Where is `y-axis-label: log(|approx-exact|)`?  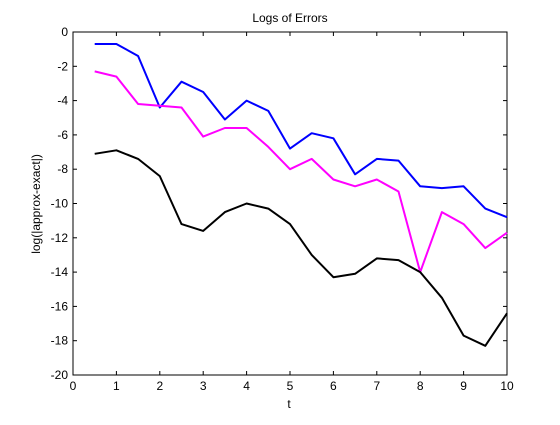 y-axis-label: log(|approx-exact|) is located at coordinates (36, 204).